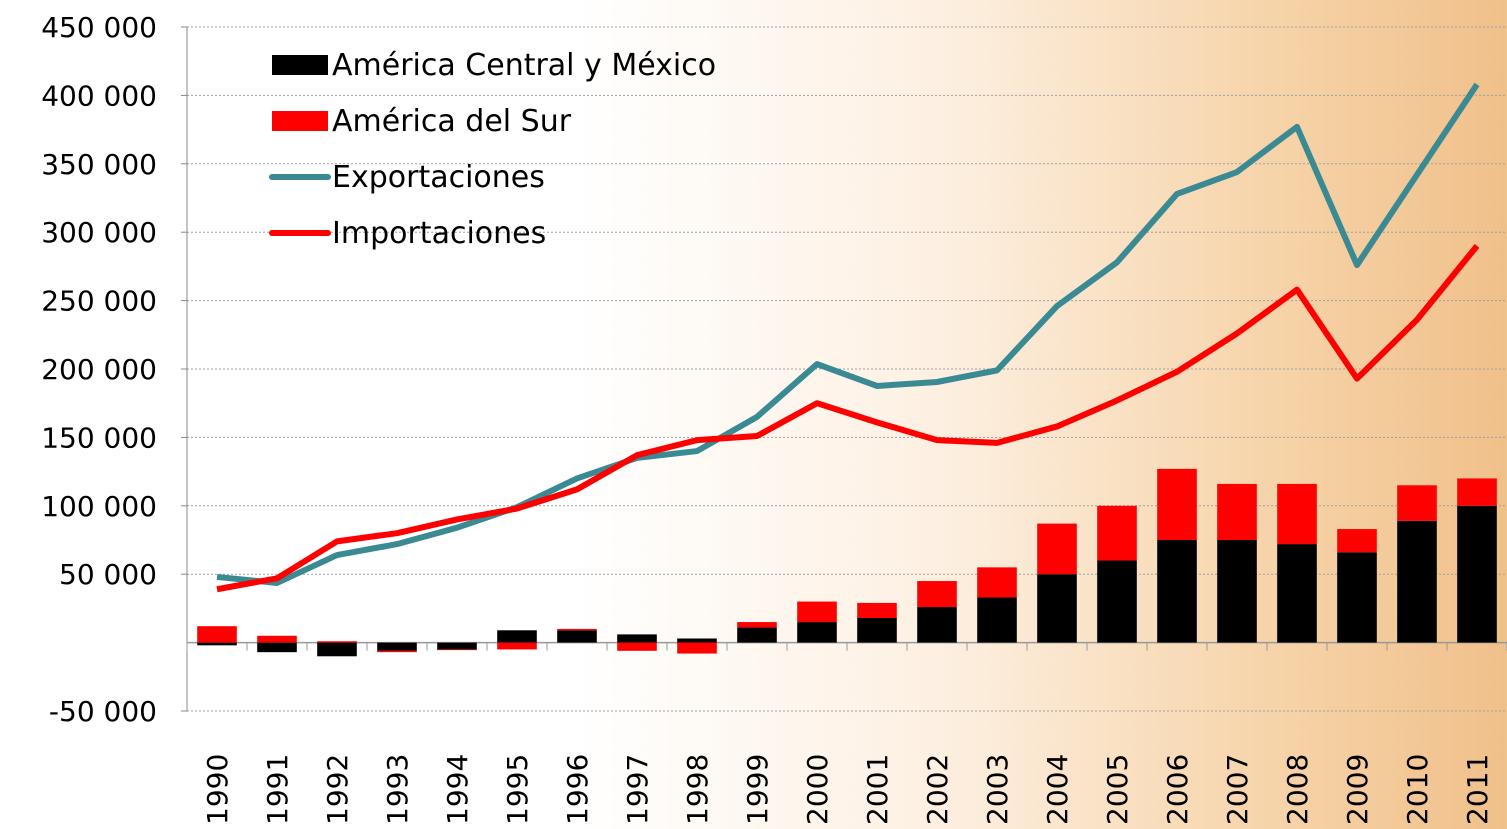 The height and width of the screenshot is (829, 1507). Describe the element at coordinates (757, 789) in the screenshot. I see `x-tick-label: 1999` at that location.